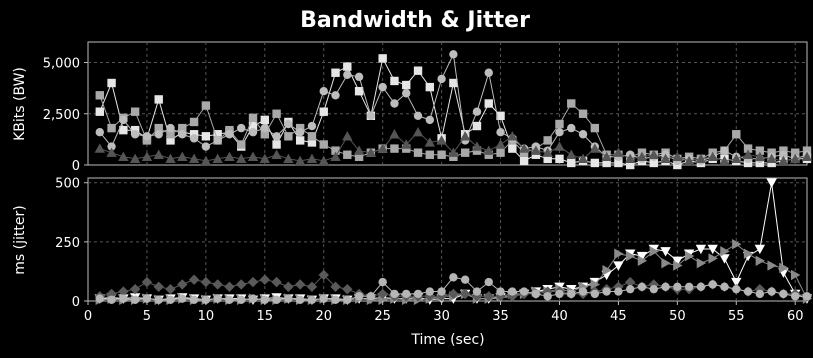 Image resolution: width=813 pixels, height=358 pixels. I want to click on y-tick-label: 5,000, so click(61, 64).